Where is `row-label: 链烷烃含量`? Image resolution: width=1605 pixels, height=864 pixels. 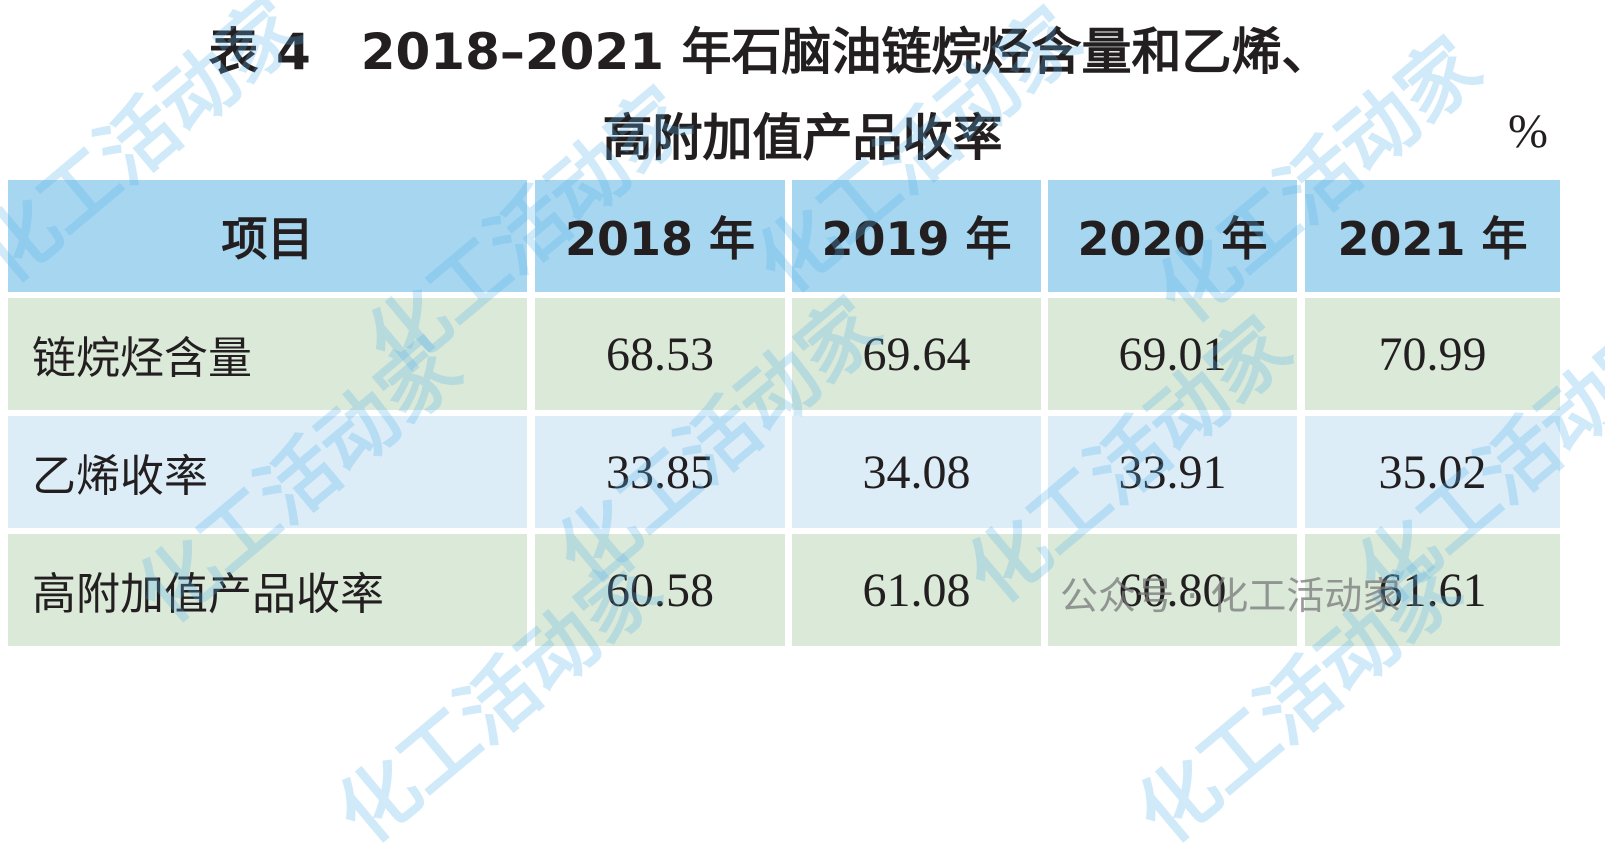 row-label: 链烷烃含量 is located at coordinates (267, 354).